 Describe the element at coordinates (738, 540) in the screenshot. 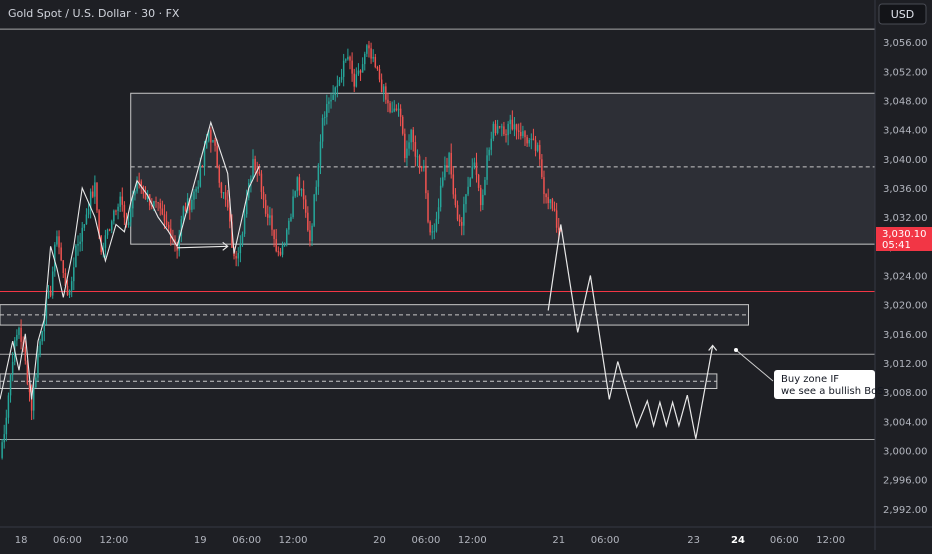

I see `x-tick-label: 24` at that location.